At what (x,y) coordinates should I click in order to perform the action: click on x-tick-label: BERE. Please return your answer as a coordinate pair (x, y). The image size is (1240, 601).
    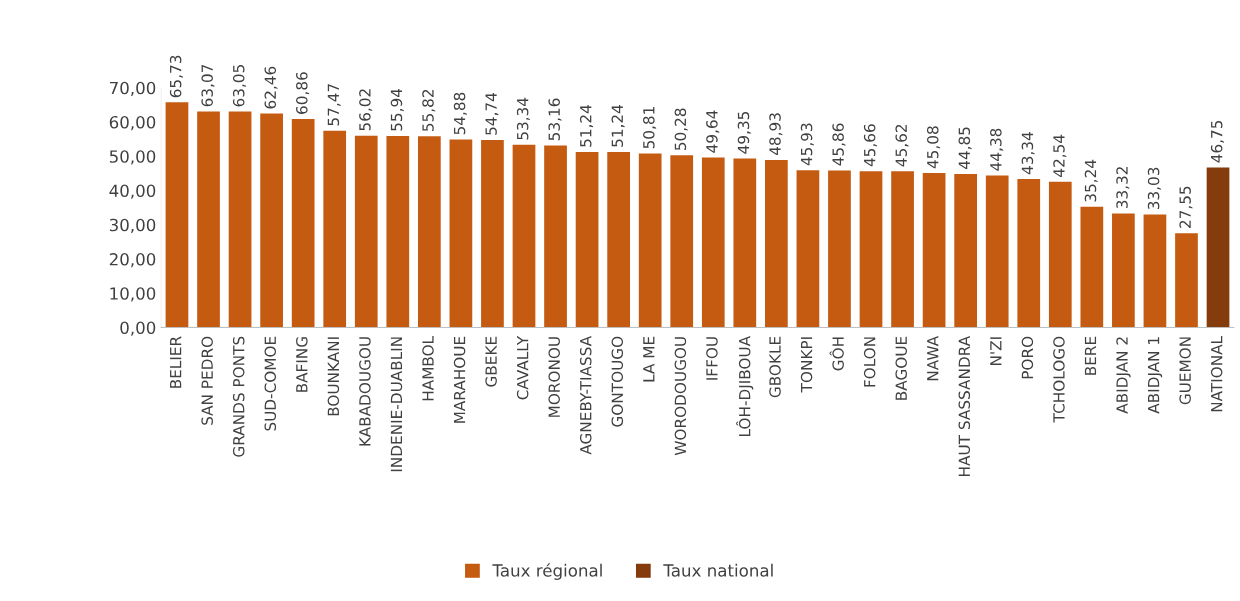
    Looking at the image, I should click on (1090, 355).